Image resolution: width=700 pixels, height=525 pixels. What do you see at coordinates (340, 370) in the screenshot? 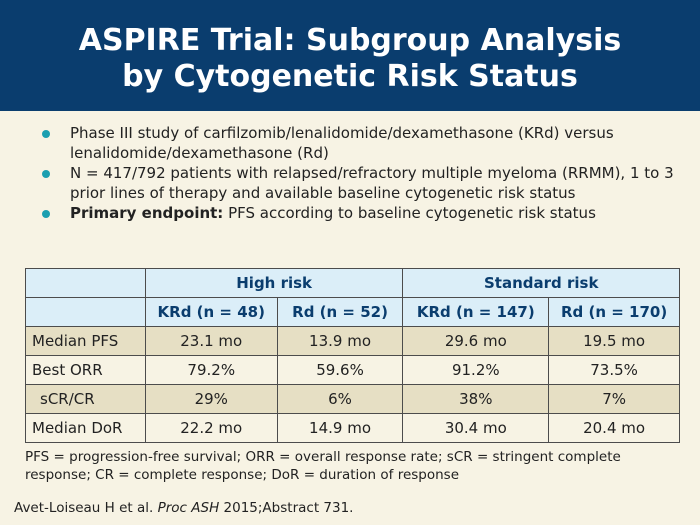
I see `table-cell: 59.6%` at bounding box center [340, 370].